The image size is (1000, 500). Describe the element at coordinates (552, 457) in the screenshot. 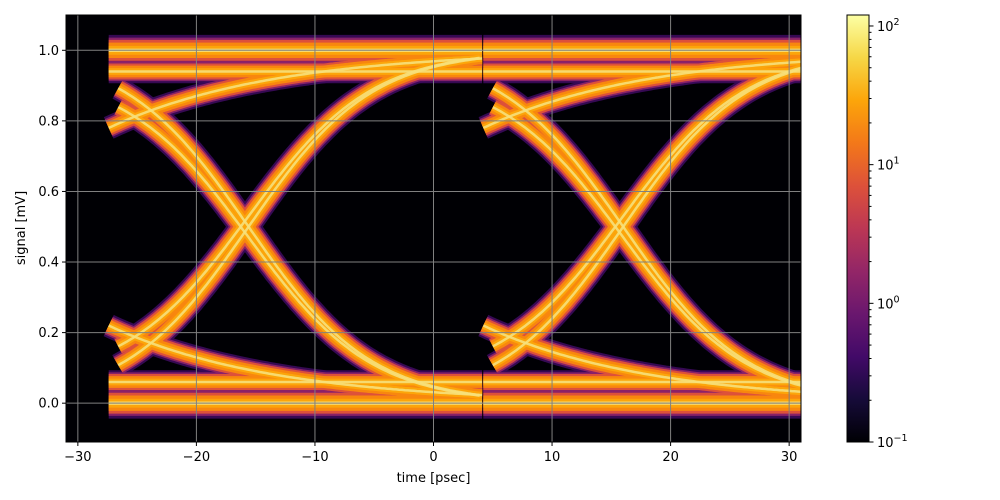

I see `x-tick-label: 10` at that location.